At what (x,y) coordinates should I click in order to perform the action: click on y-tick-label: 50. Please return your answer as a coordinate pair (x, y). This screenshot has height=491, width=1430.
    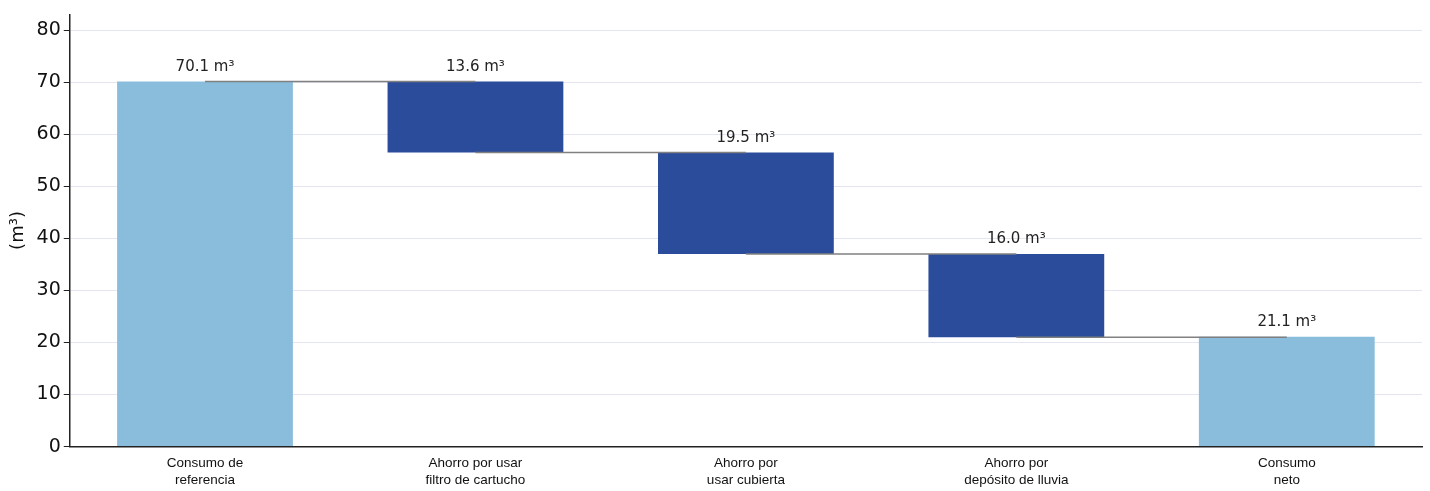
    Looking at the image, I should click on (48, 184).